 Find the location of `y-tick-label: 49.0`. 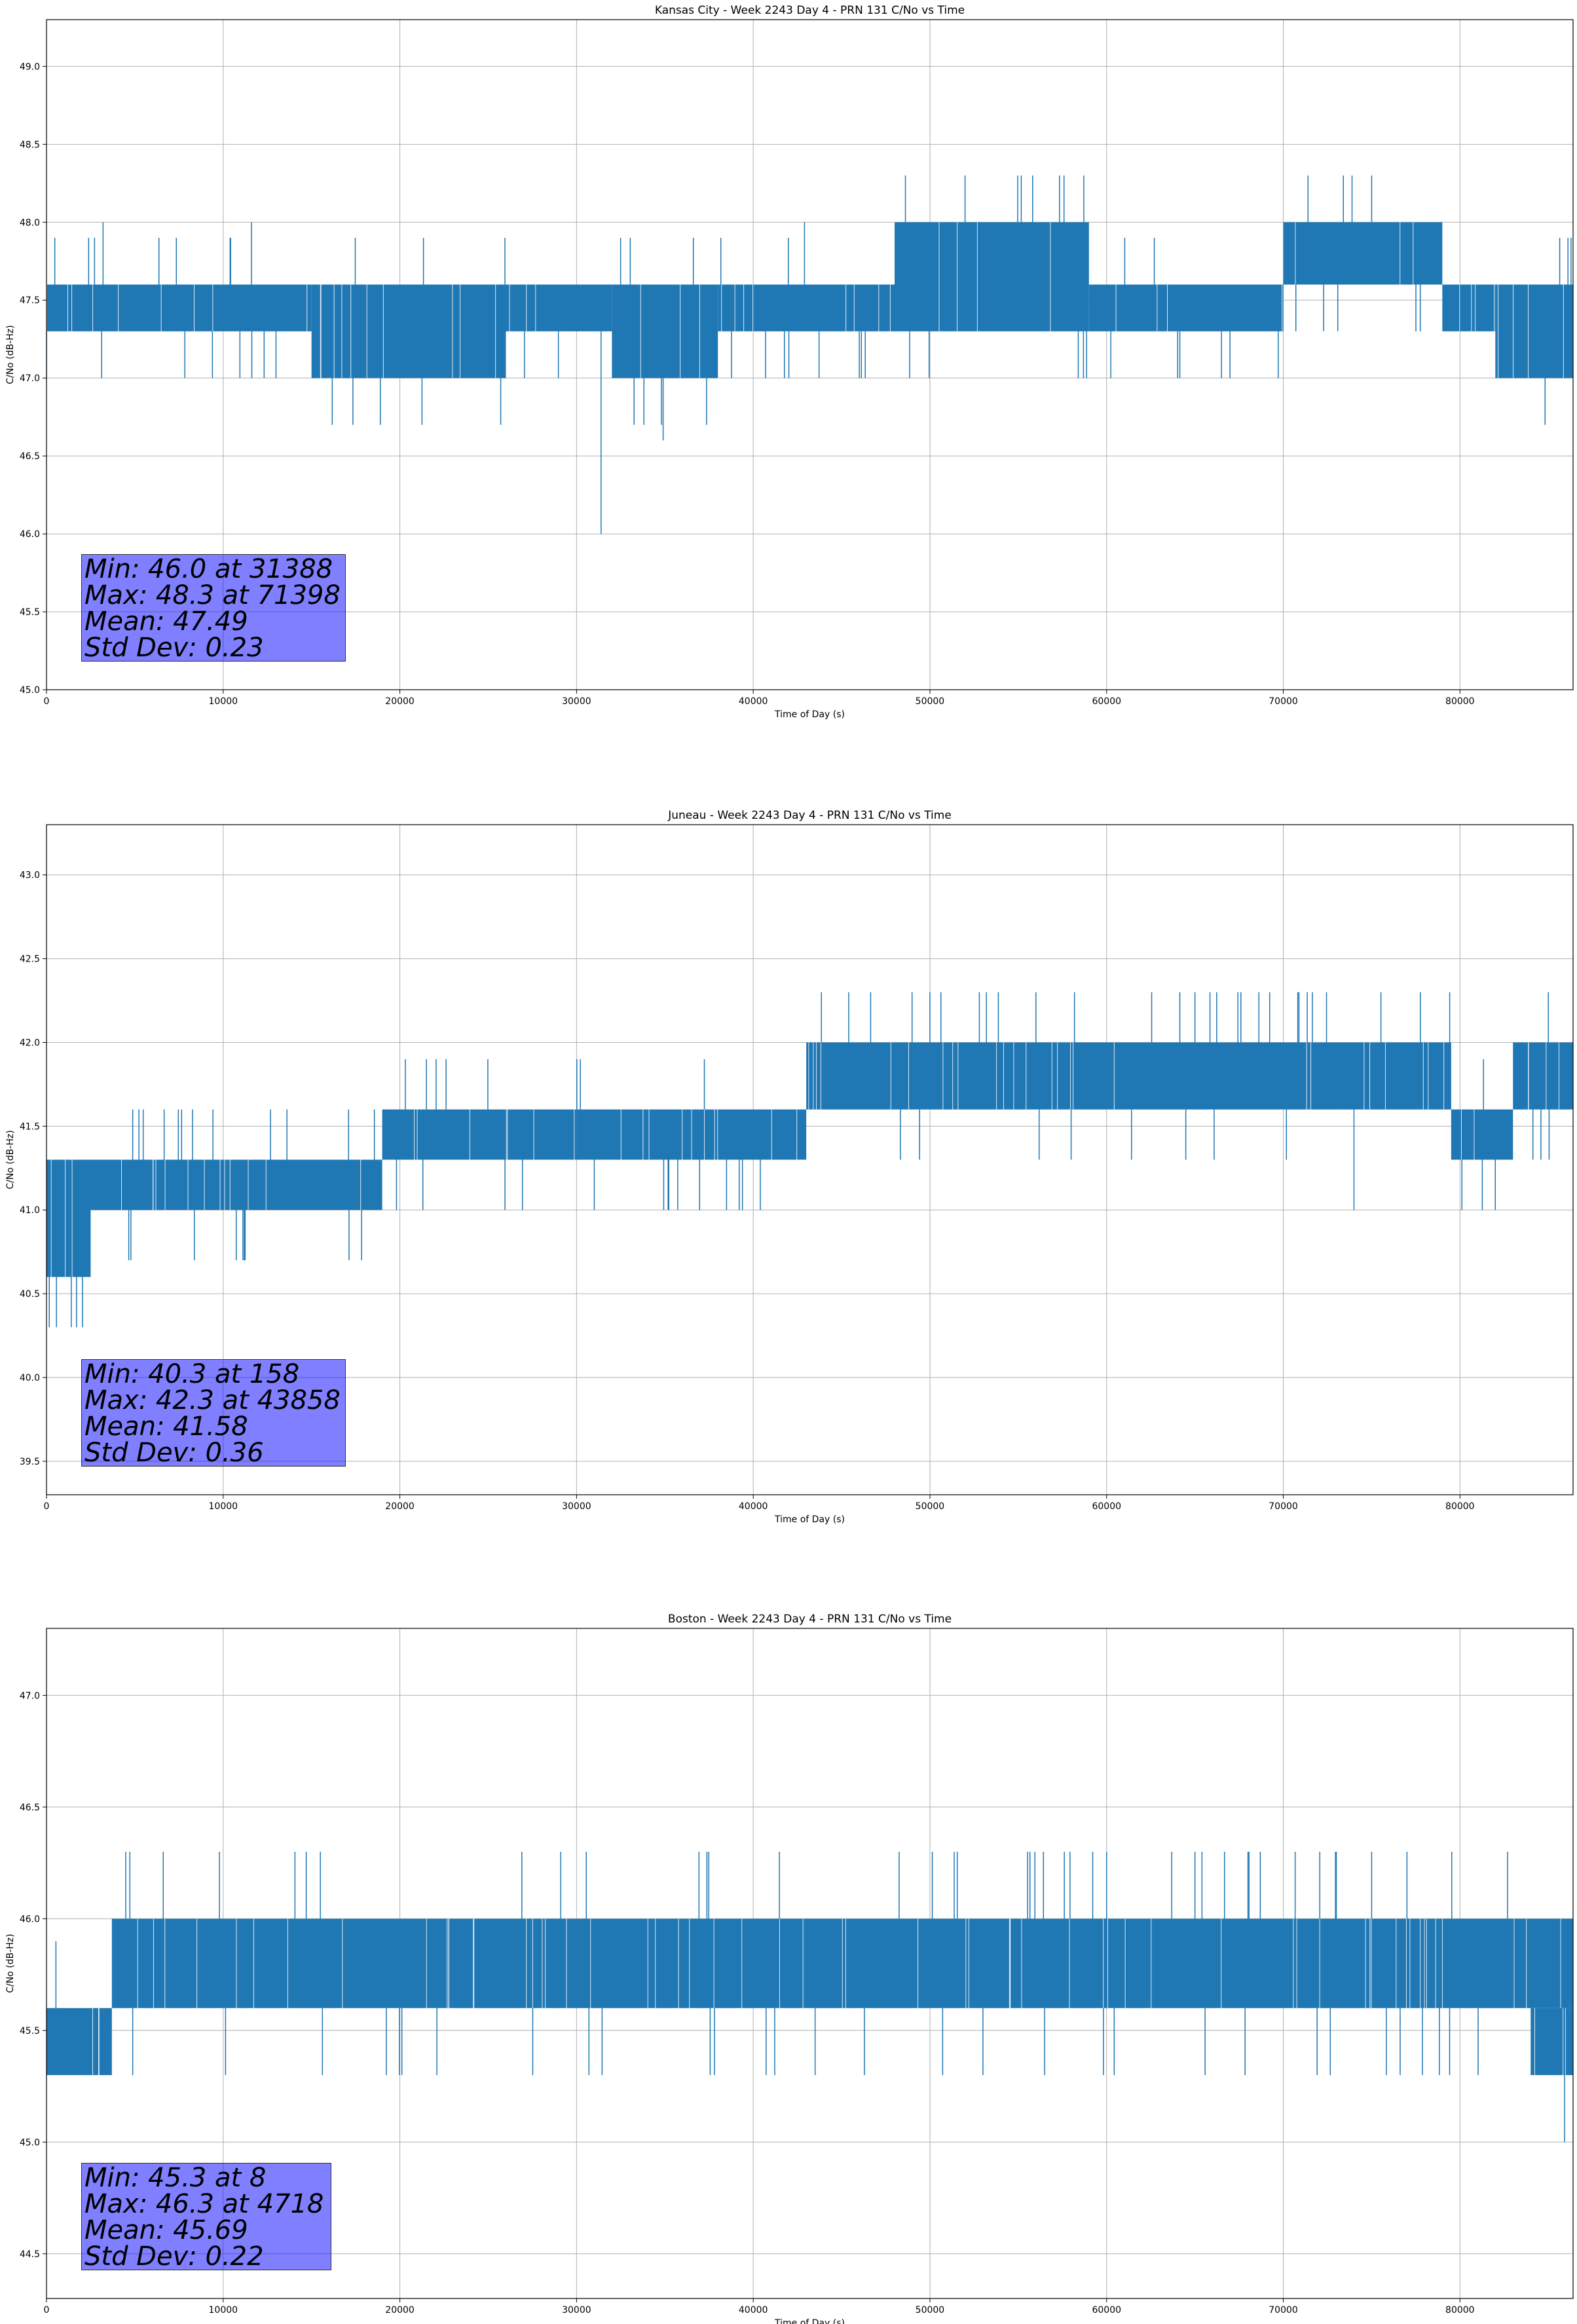

y-tick-label: 49.0 is located at coordinates (30, 67).